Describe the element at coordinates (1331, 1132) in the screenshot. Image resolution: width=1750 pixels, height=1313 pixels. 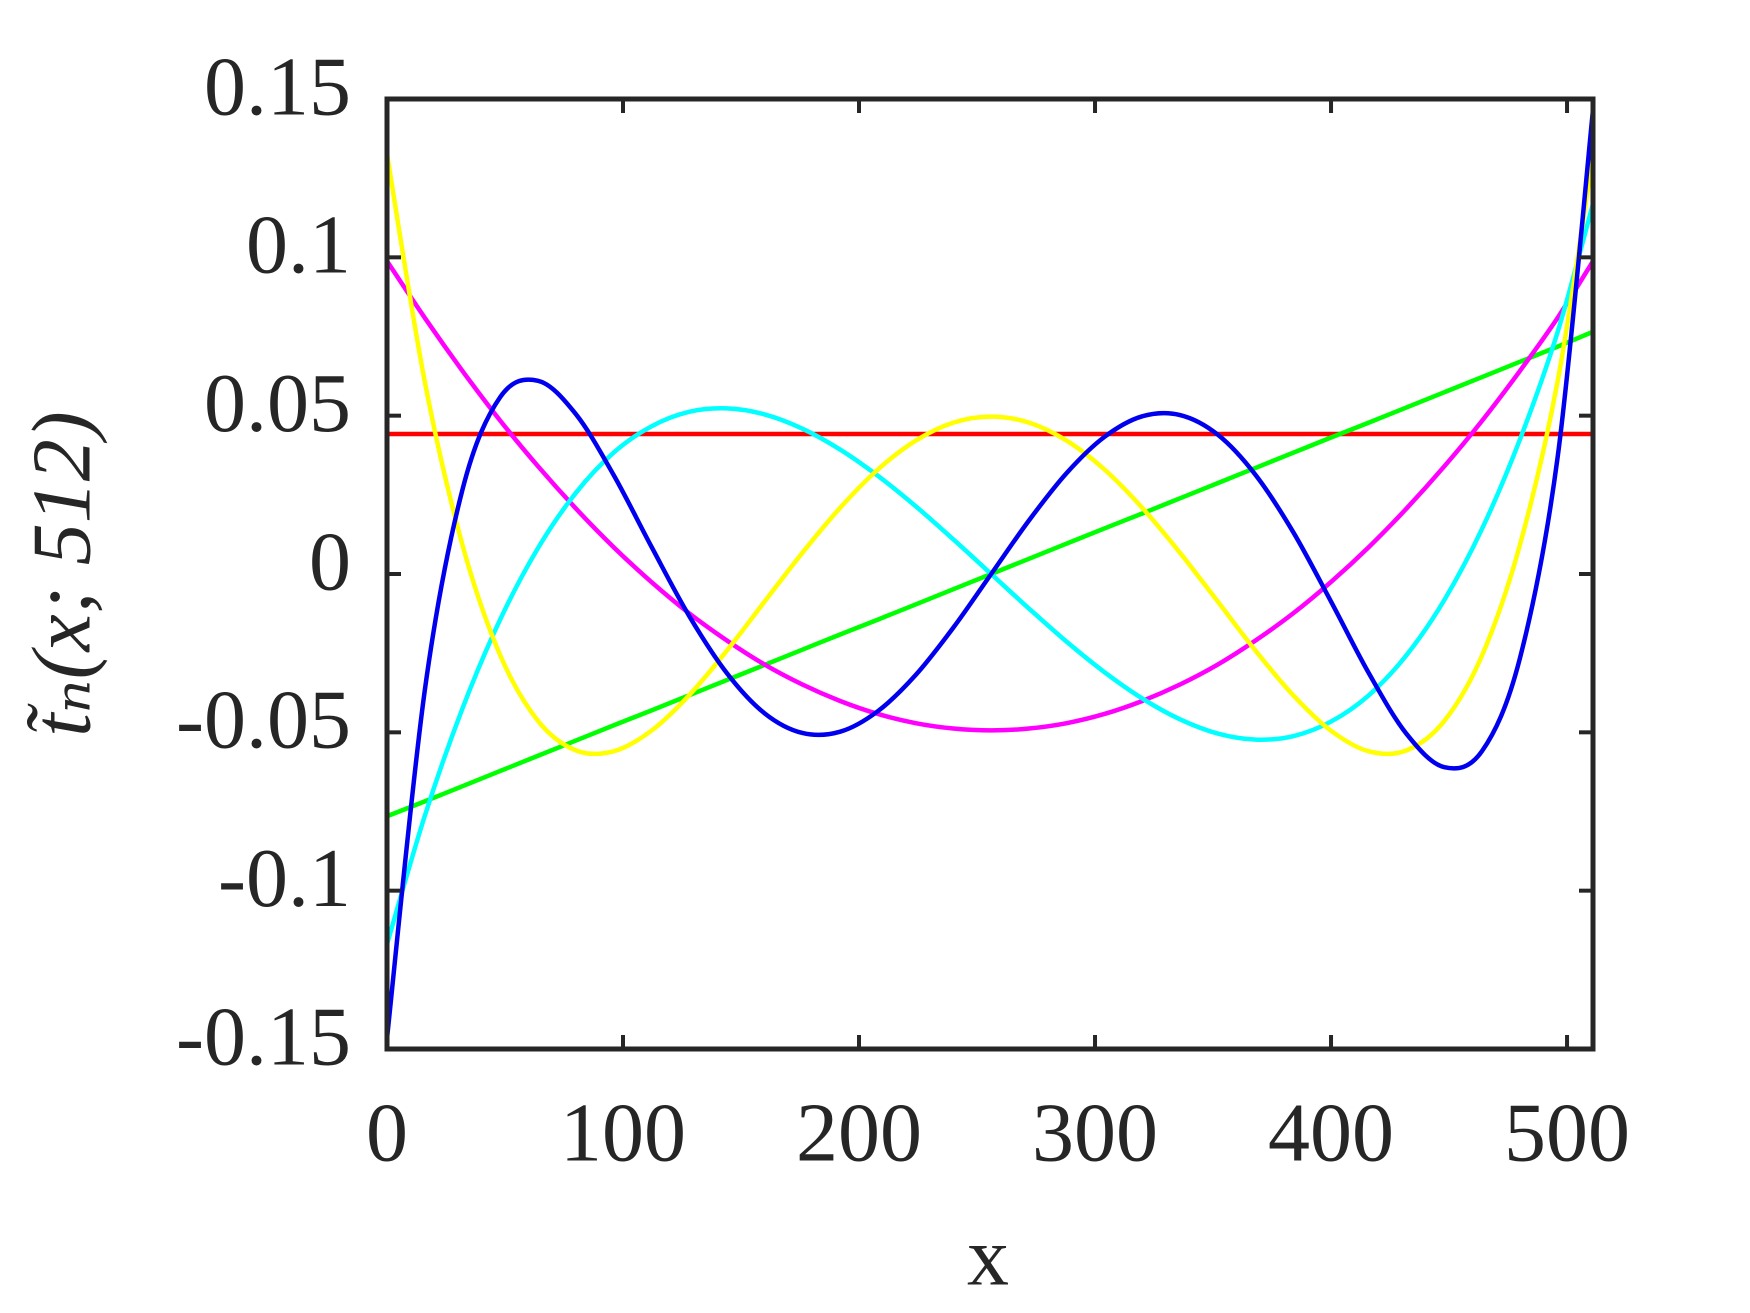
I see `x-tick-label: 400` at that location.